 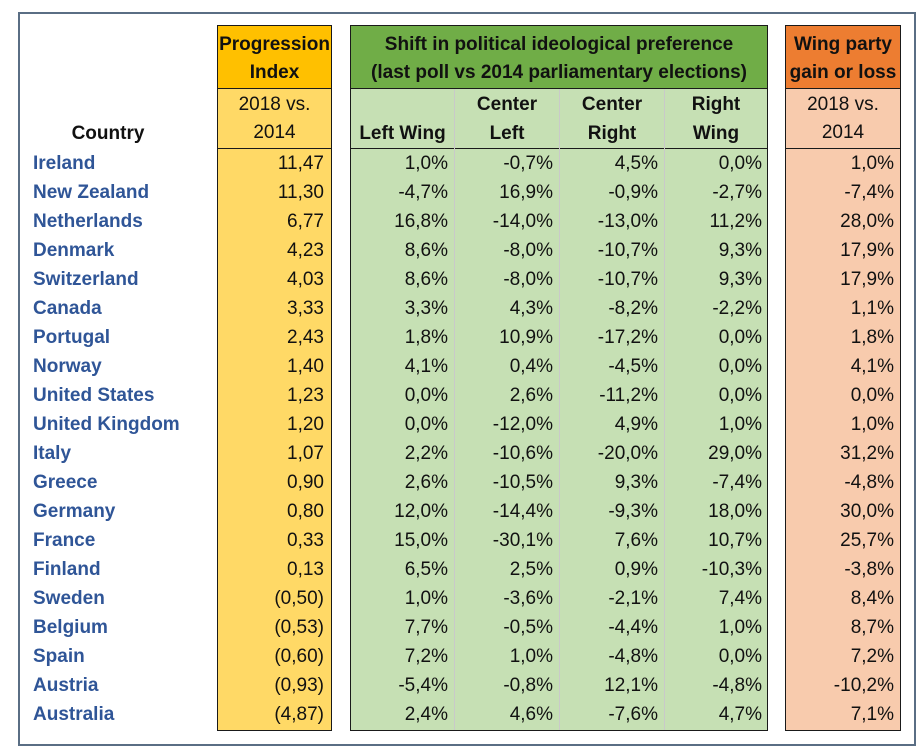 I want to click on left-wing-cell: 2,4%, so click(x=426, y=714).